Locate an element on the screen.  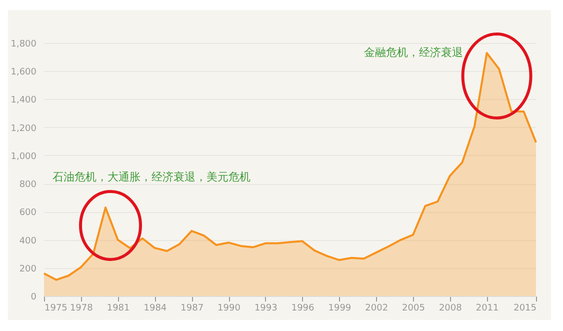
x-tick-label: 1987 is located at coordinates (192, 309).